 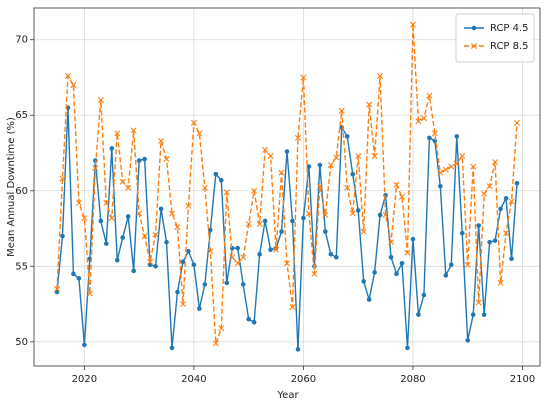 What do you see at coordinates (193, 379) in the screenshot?
I see `x-tick-label: 2040` at bounding box center [193, 379].